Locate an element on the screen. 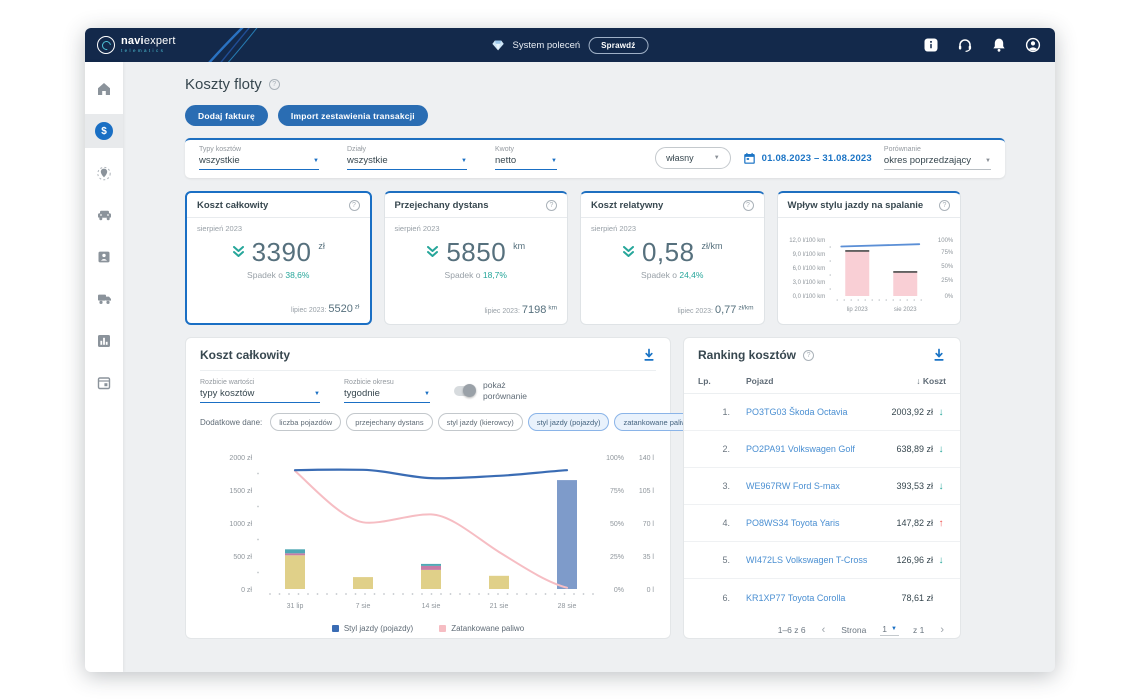 This screenshot has width=1140, height=700. vehicle-link: PO8WS34 Toyota Yaris is located at coordinates (793, 523).